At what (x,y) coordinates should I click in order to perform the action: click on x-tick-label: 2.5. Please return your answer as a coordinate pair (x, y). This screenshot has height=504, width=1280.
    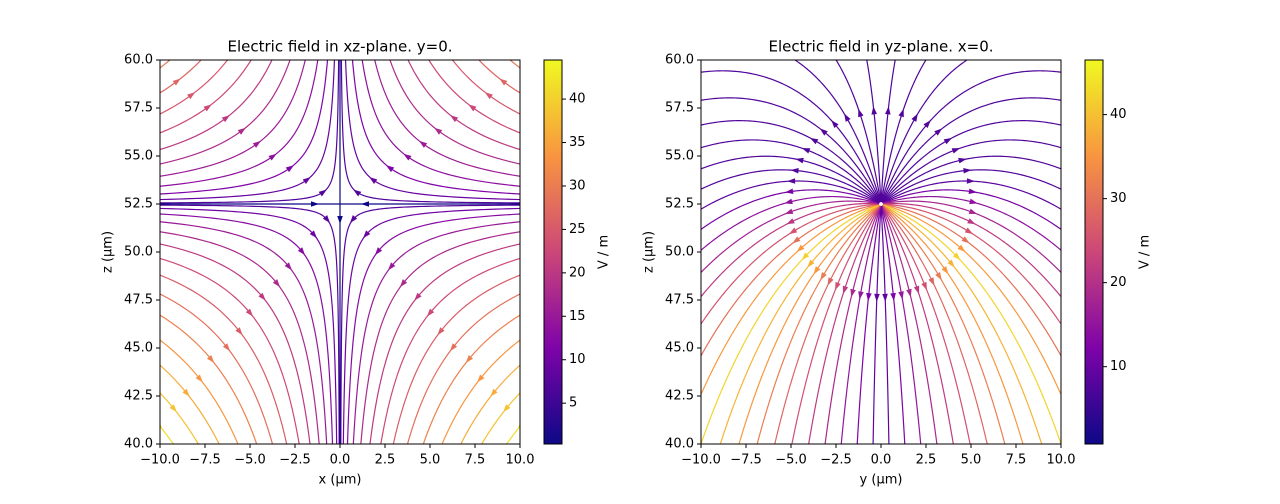
    Looking at the image, I should click on (926, 460).